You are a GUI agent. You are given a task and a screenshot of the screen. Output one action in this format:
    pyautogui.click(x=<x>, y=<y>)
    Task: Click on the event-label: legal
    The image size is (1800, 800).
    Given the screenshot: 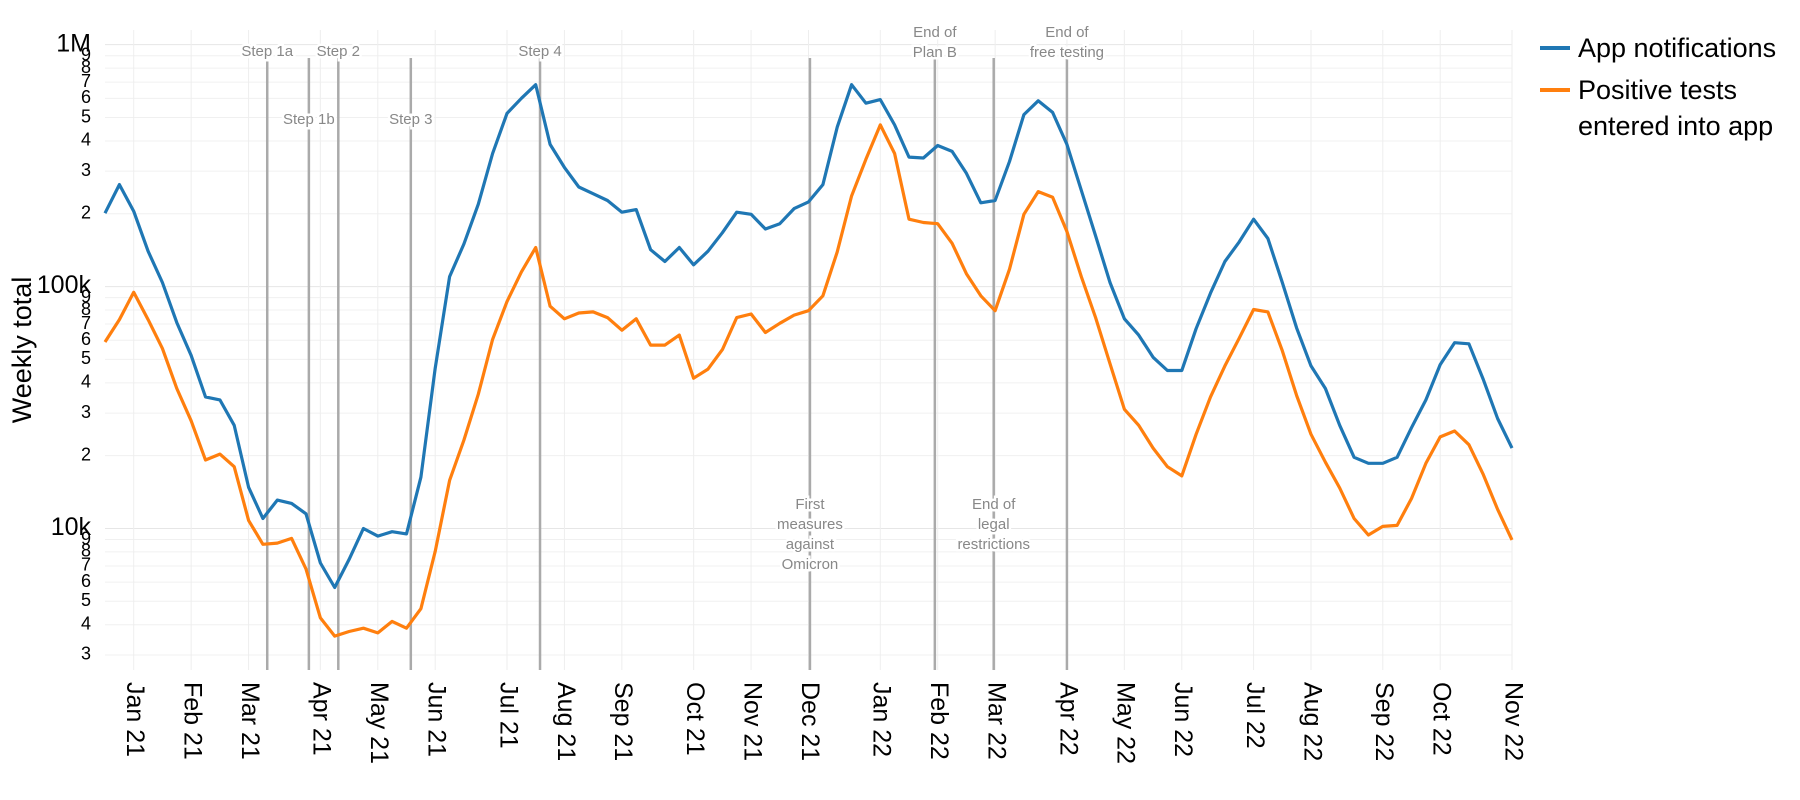 What is the action you would take?
    pyautogui.click(x=994, y=524)
    